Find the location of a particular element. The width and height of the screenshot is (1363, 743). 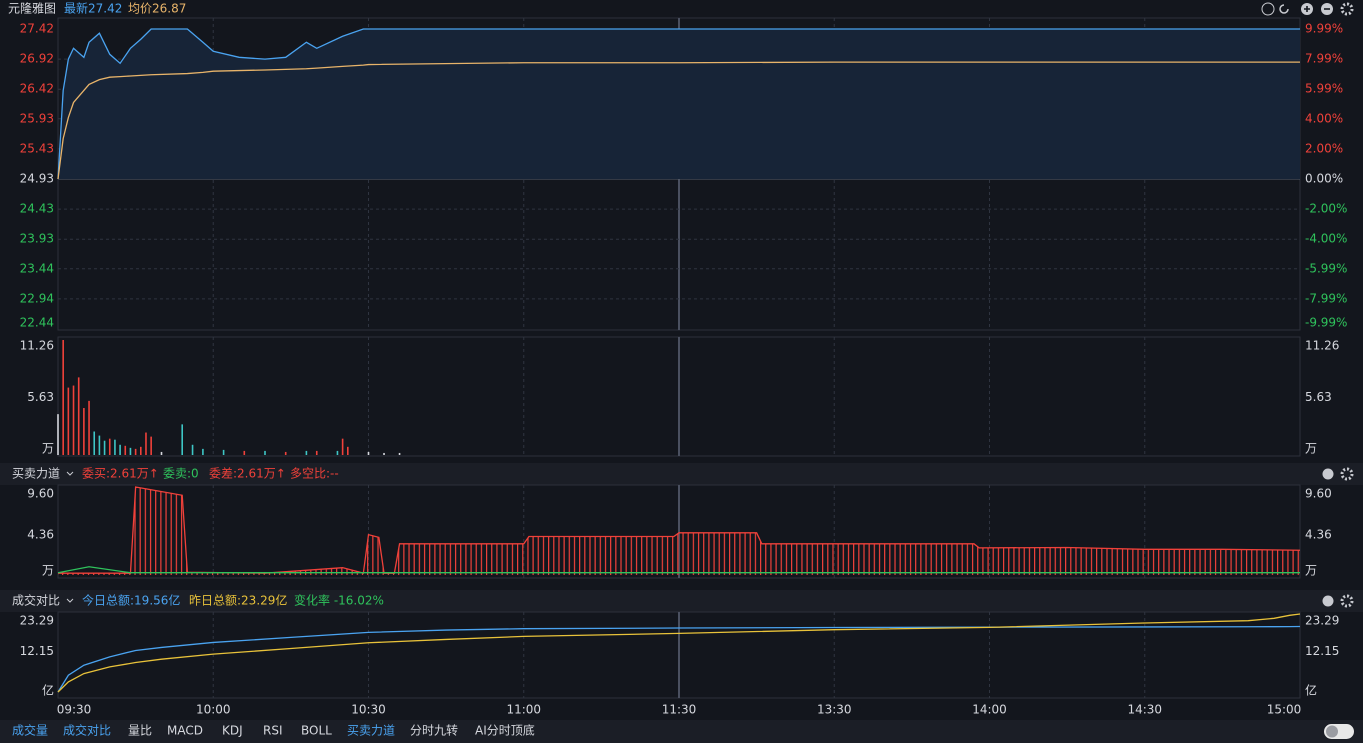

y2-tick-label: -2.00% is located at coordinates (1326, 209).